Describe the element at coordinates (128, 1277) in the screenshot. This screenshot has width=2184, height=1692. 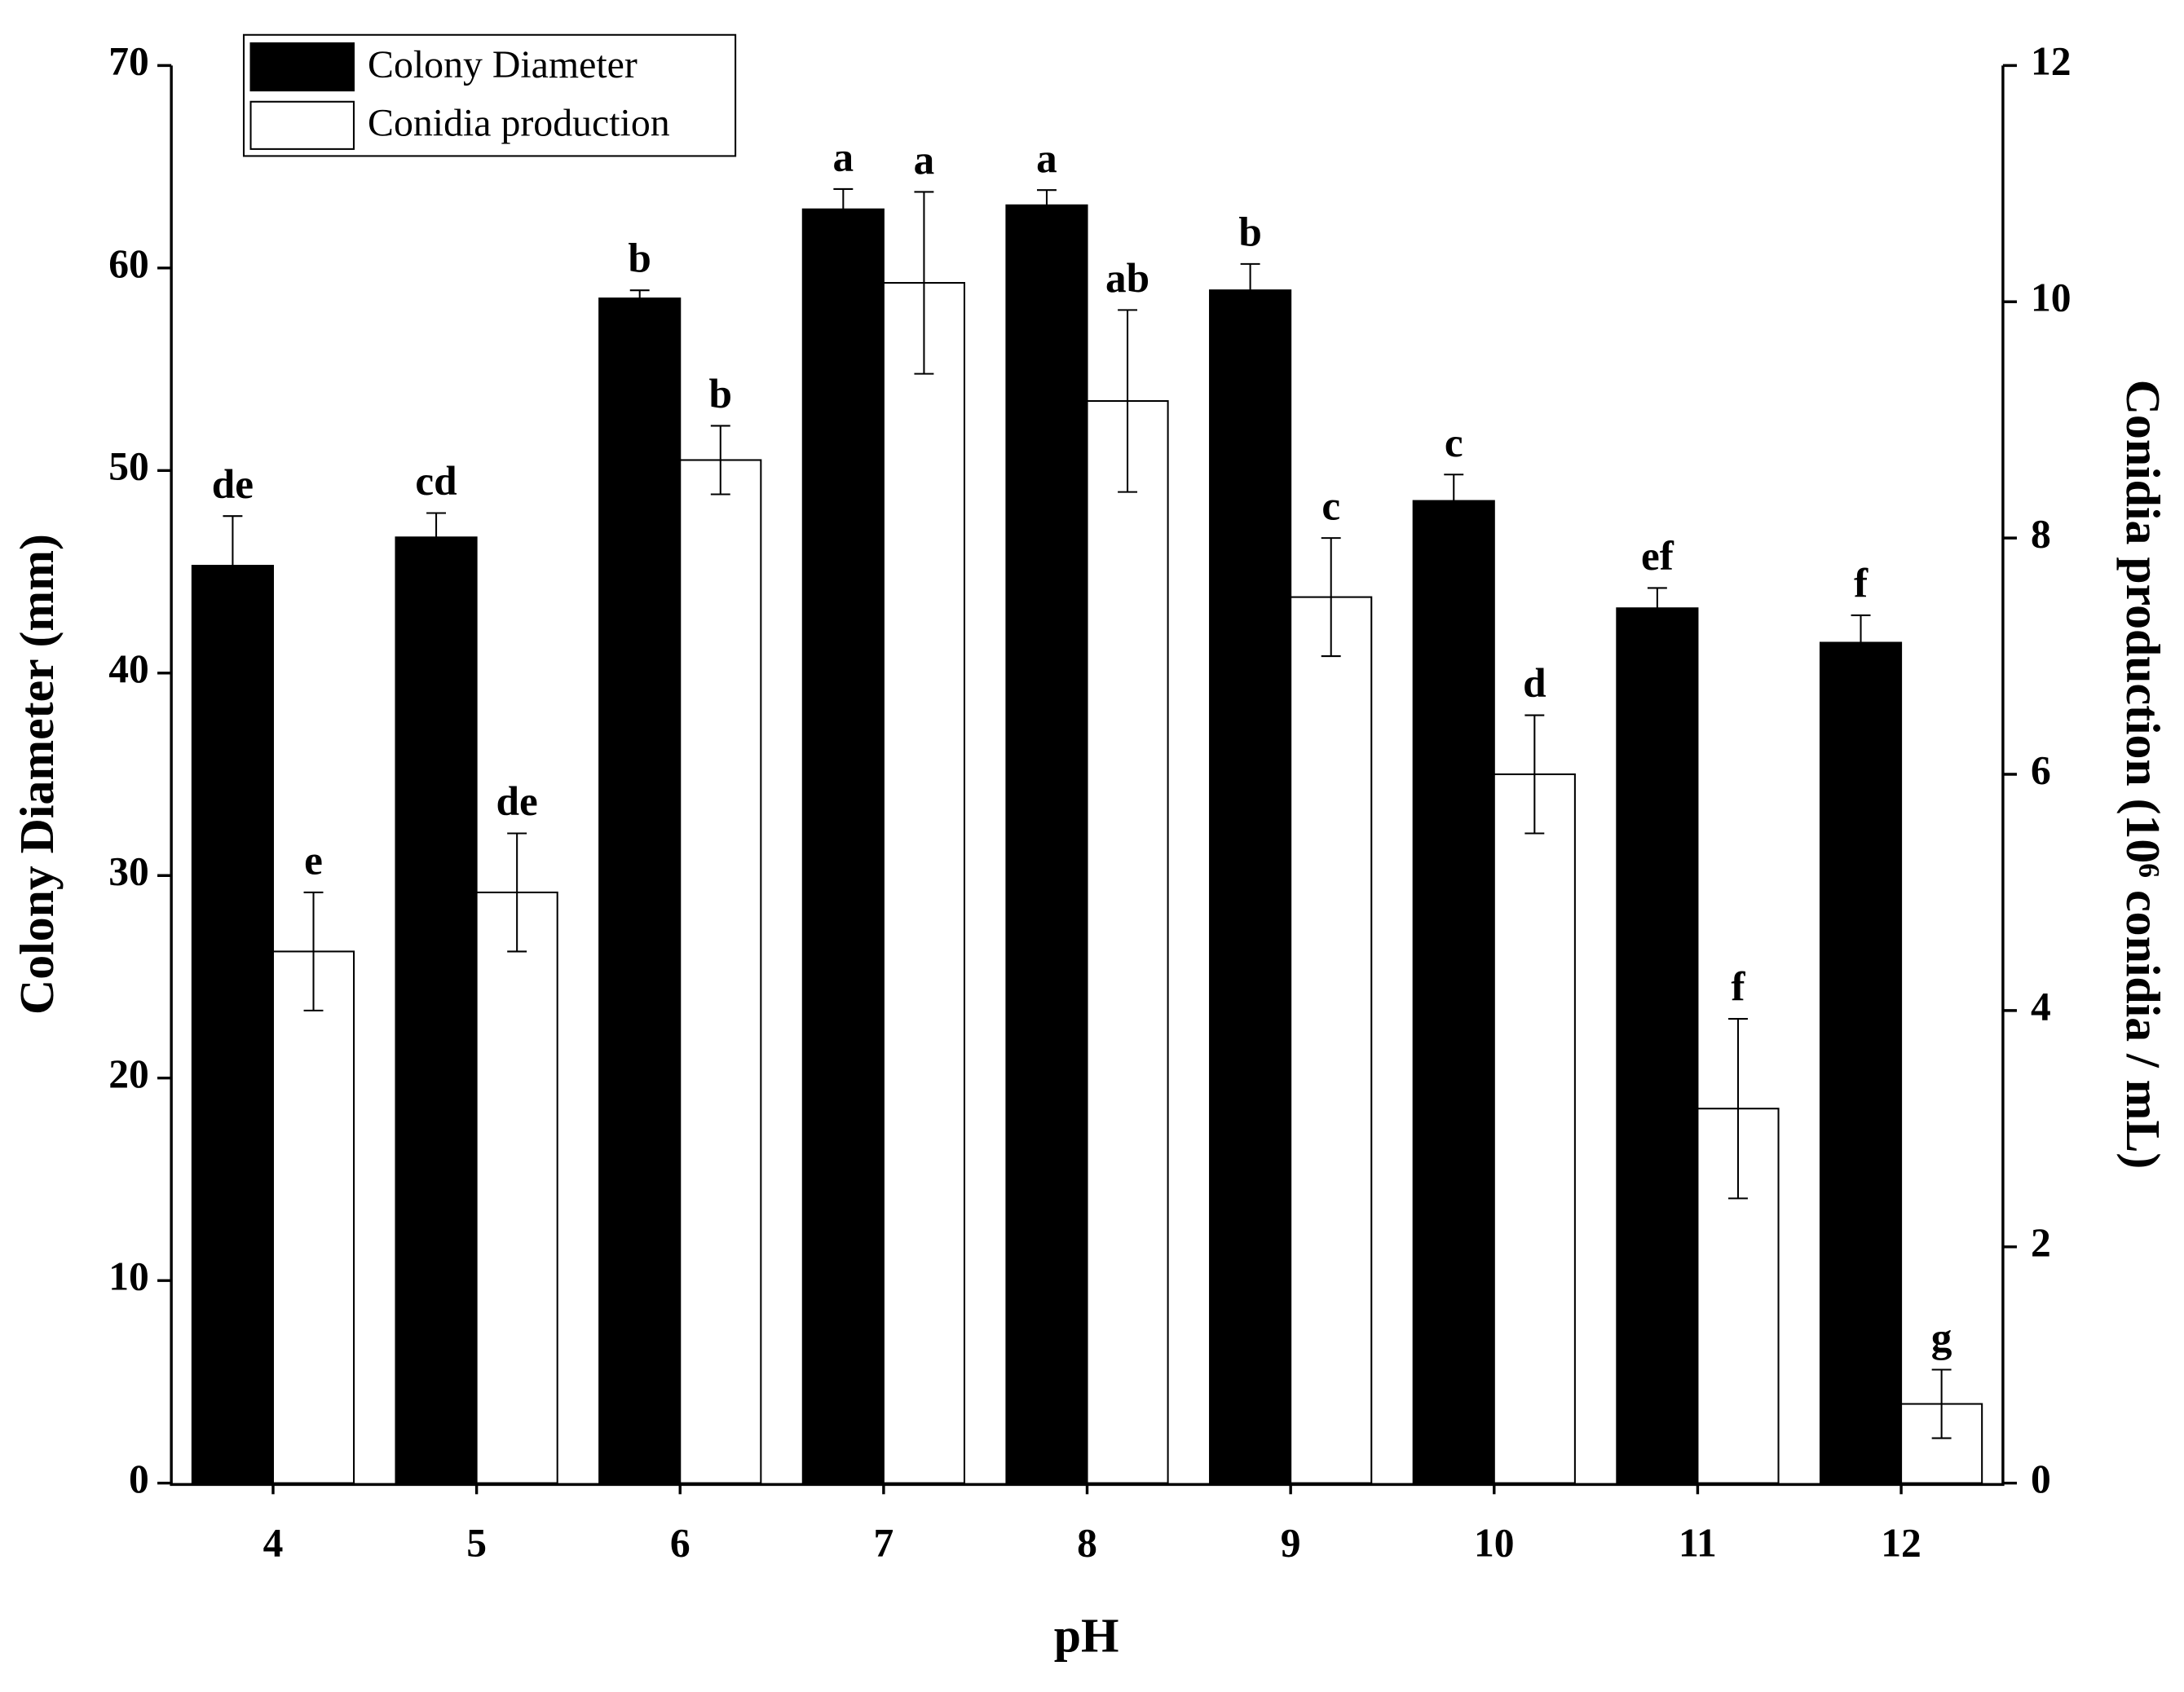
I see `y-tick-label: 10` at that location.